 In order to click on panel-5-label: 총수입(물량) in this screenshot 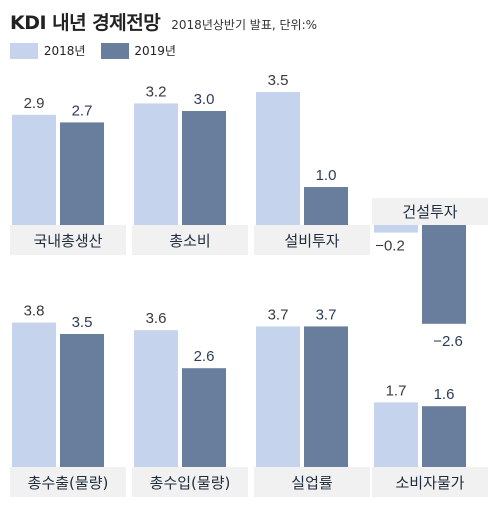, I will do `click(190, 483)`.